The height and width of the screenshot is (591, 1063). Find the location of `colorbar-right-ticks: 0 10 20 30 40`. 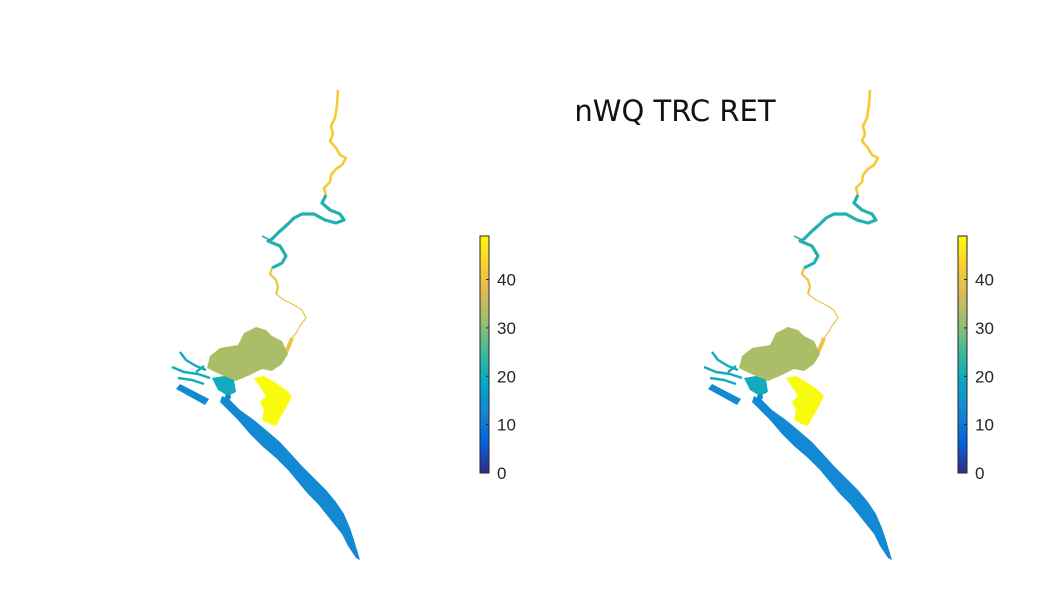

colorbar-right-ticks: 0 10 20 30 40 is located at coordinates (979, 377).